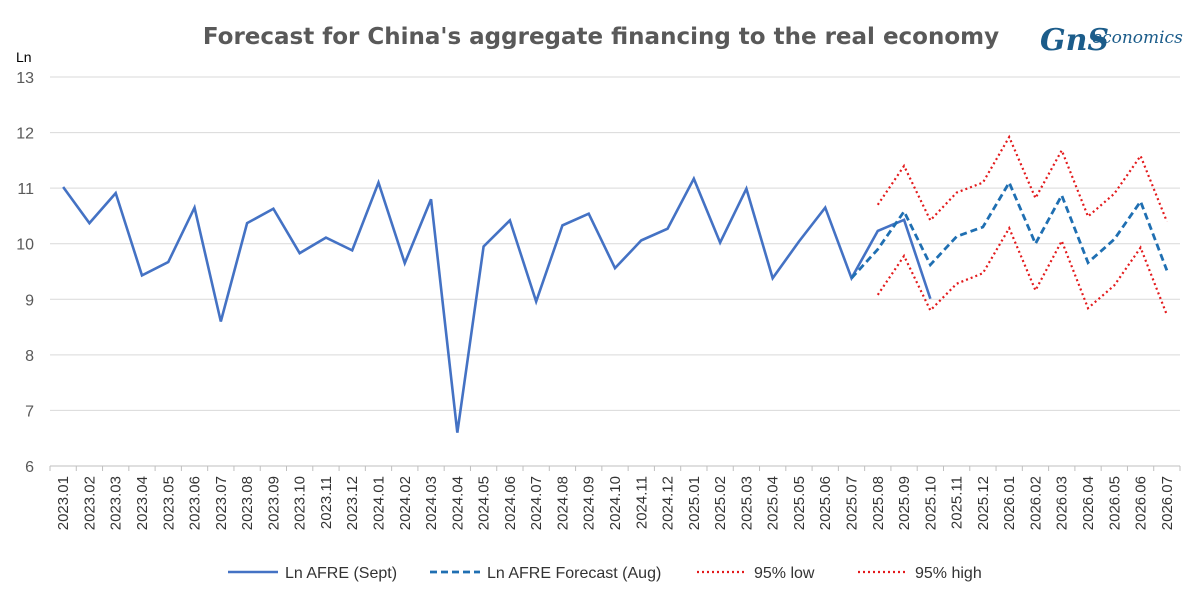 This screenshot has width=1202, height=606. Describe the element at coordinates (25, 245) in the screenshot. I see `y-tick-label: 10` at that location.